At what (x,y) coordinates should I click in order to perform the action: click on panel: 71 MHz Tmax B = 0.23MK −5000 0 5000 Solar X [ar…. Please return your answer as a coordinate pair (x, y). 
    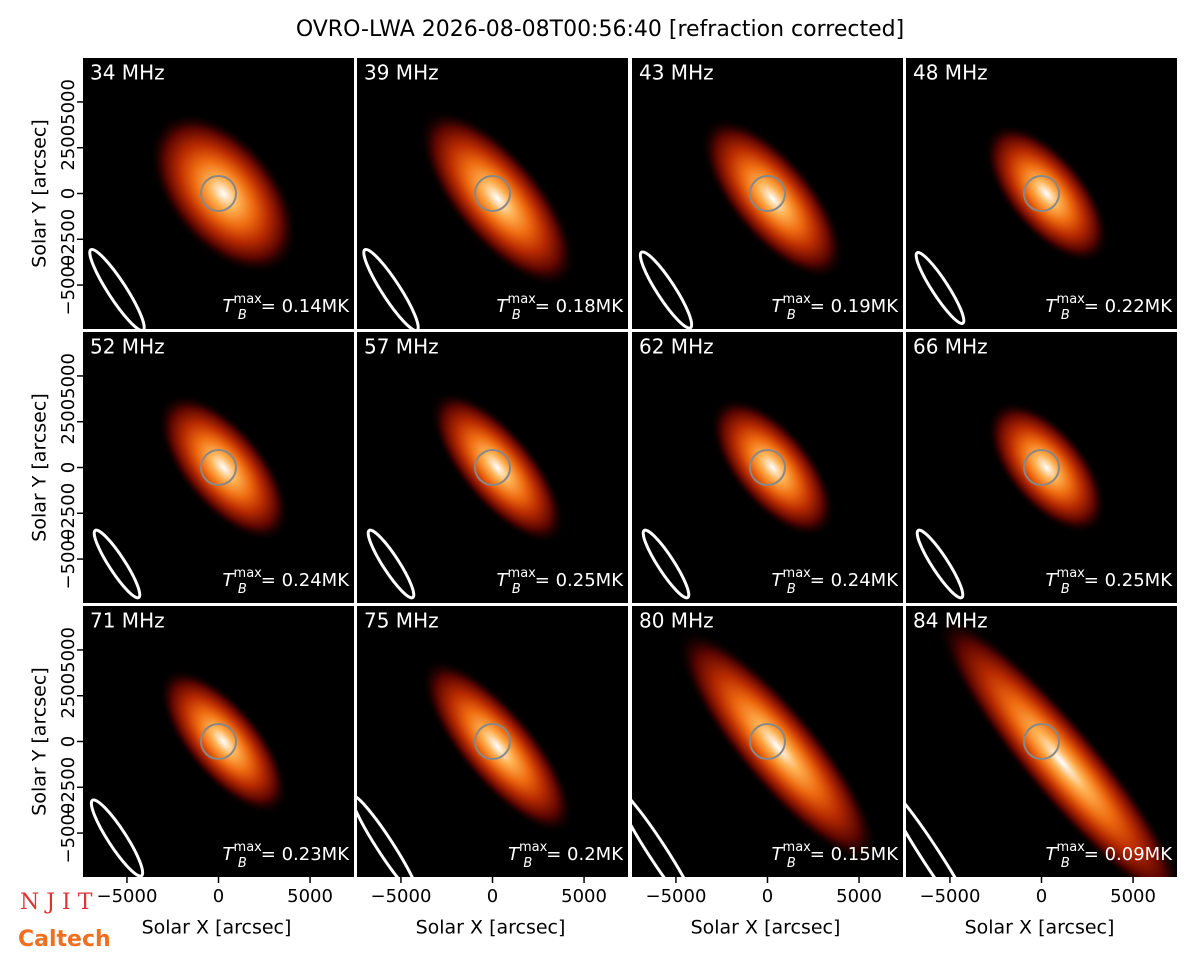
    Looking at the image, I should click on (191, 772).